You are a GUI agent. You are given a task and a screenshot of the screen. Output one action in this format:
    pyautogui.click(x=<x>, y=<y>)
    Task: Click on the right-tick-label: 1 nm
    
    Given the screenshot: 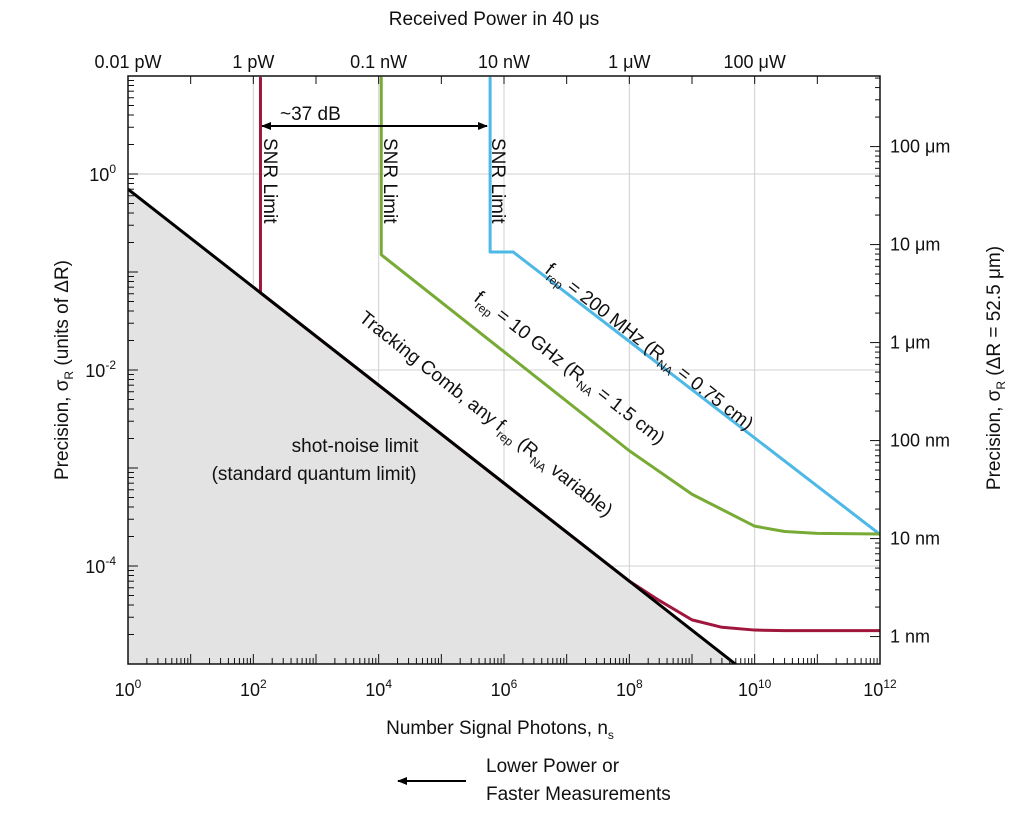 What is the action you would take?
    pyautogui.click(x=910, y=637)
    